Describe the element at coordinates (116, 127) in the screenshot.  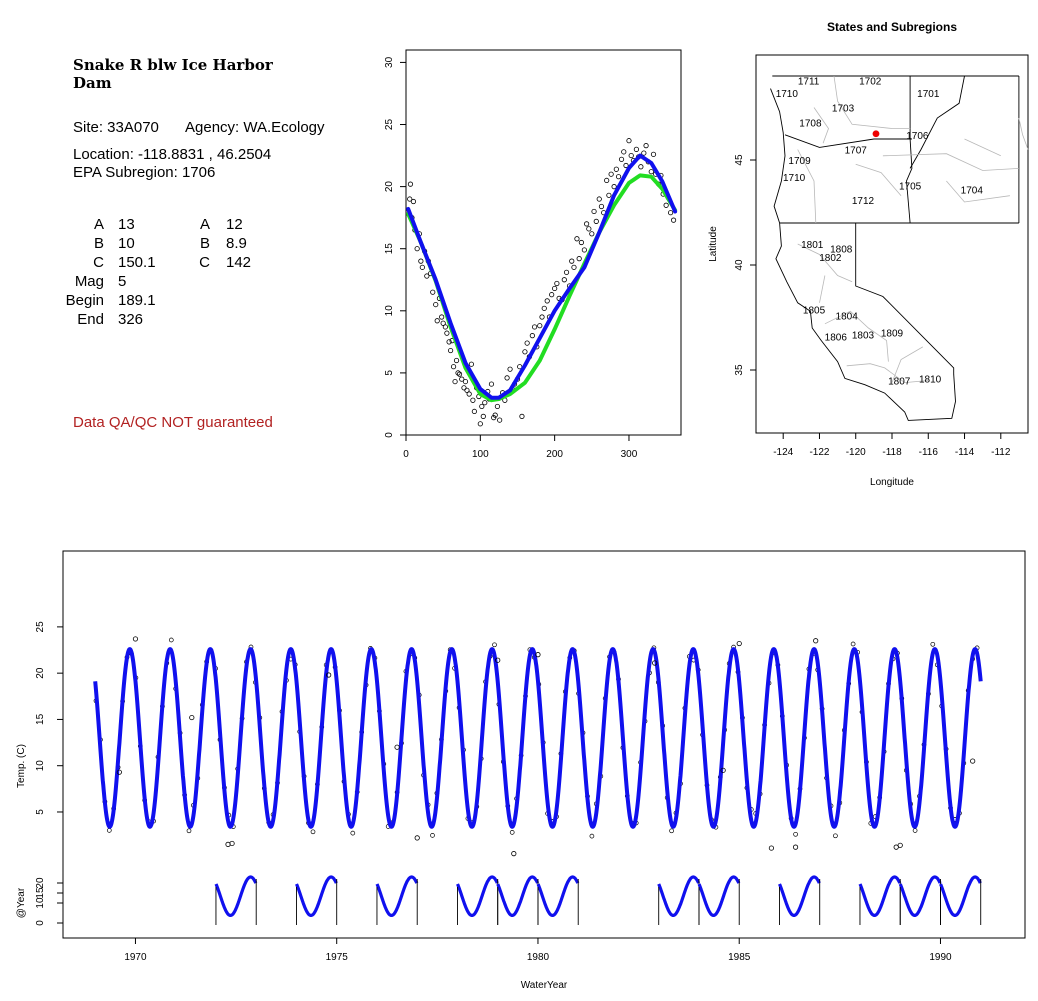
I see `site-label: Site: 33A070` at that location.